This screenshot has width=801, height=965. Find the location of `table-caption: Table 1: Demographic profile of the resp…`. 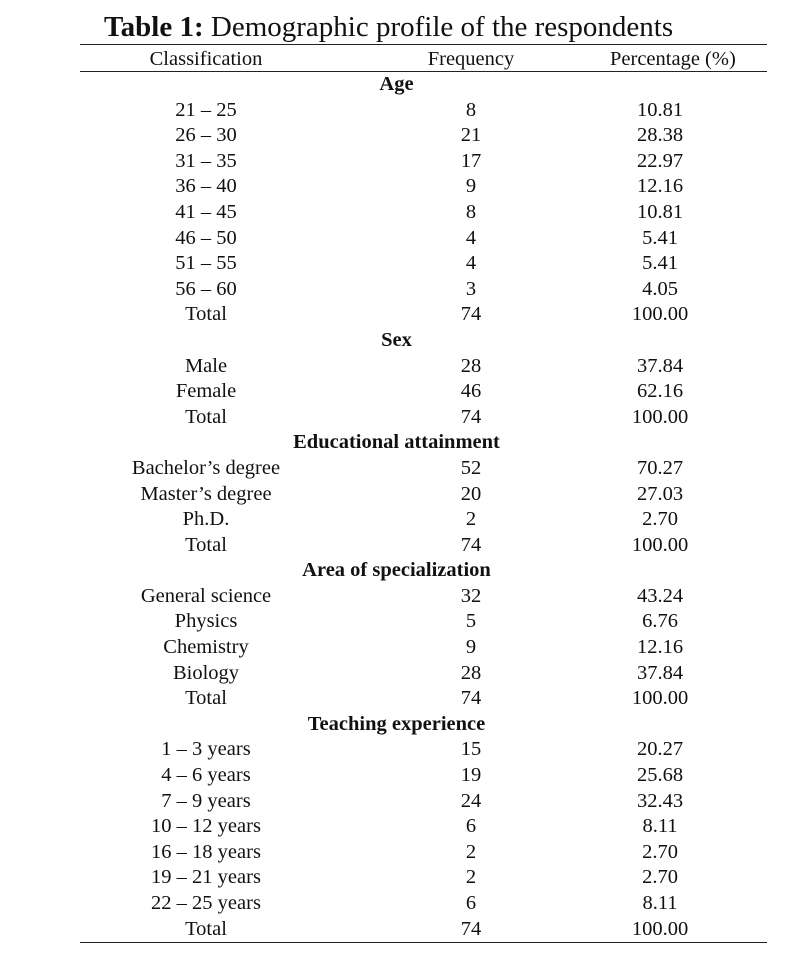

table-caption: Table 1: Demographic profile of the resp… is located at coordinates (388, 27).